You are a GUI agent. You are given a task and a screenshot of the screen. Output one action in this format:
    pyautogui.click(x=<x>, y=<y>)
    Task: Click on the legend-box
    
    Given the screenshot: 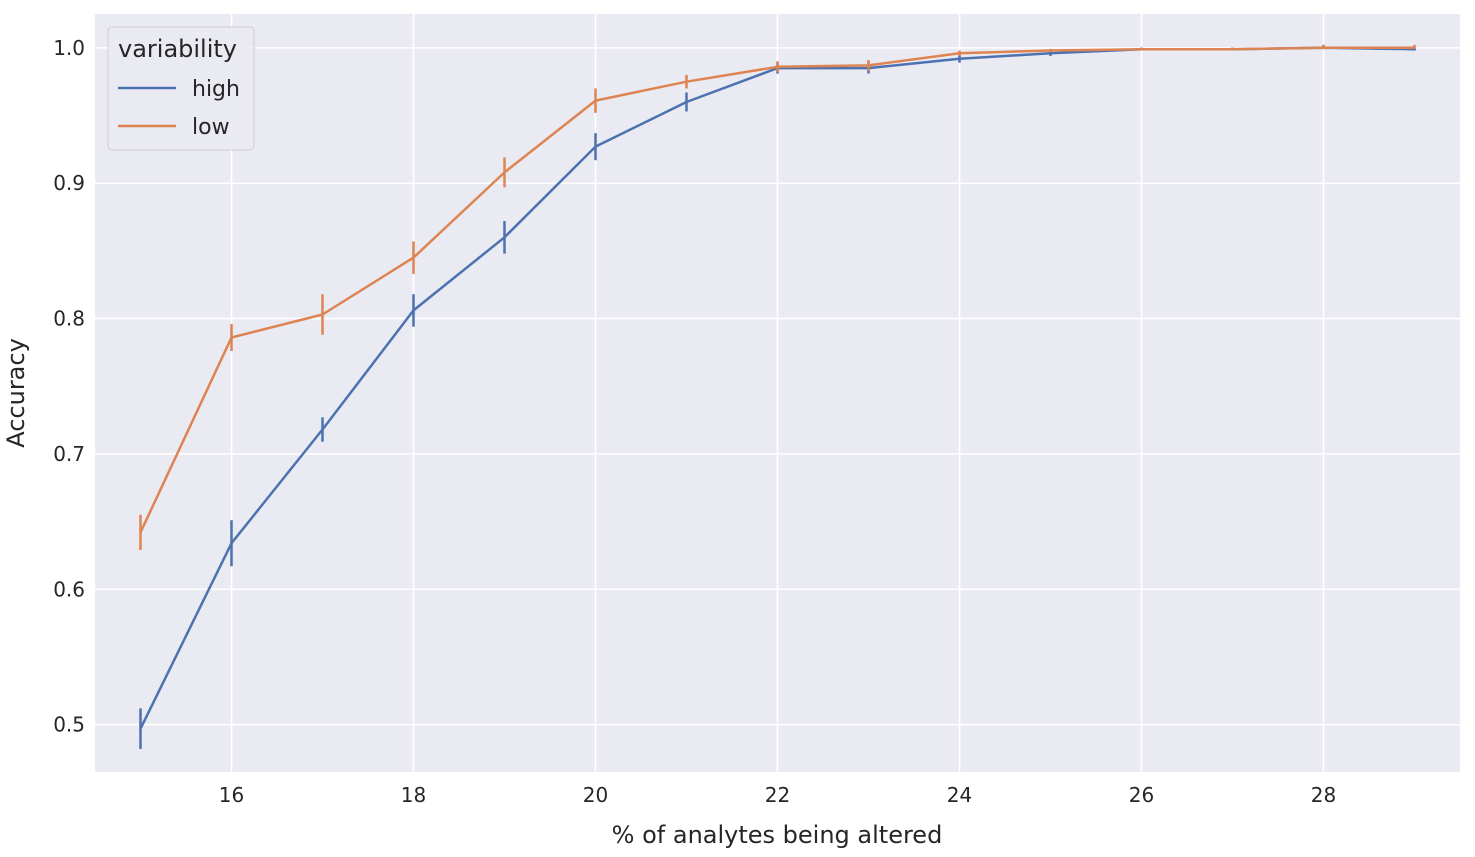 What is the action you would take?
    pyautogui.click(x=181, y=88)
    